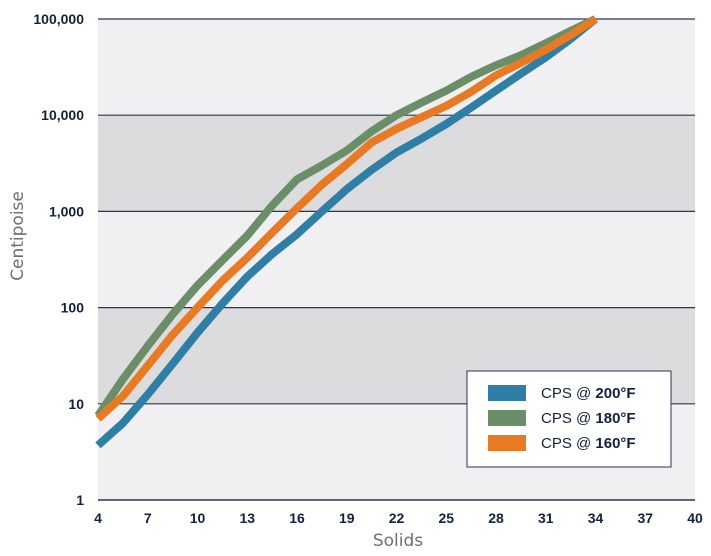 The width and height of the screenshot is (711, 556). Describe the element at coordinates (80, 500) in the screenshot. I see `y-tick-label: 1` at that location.